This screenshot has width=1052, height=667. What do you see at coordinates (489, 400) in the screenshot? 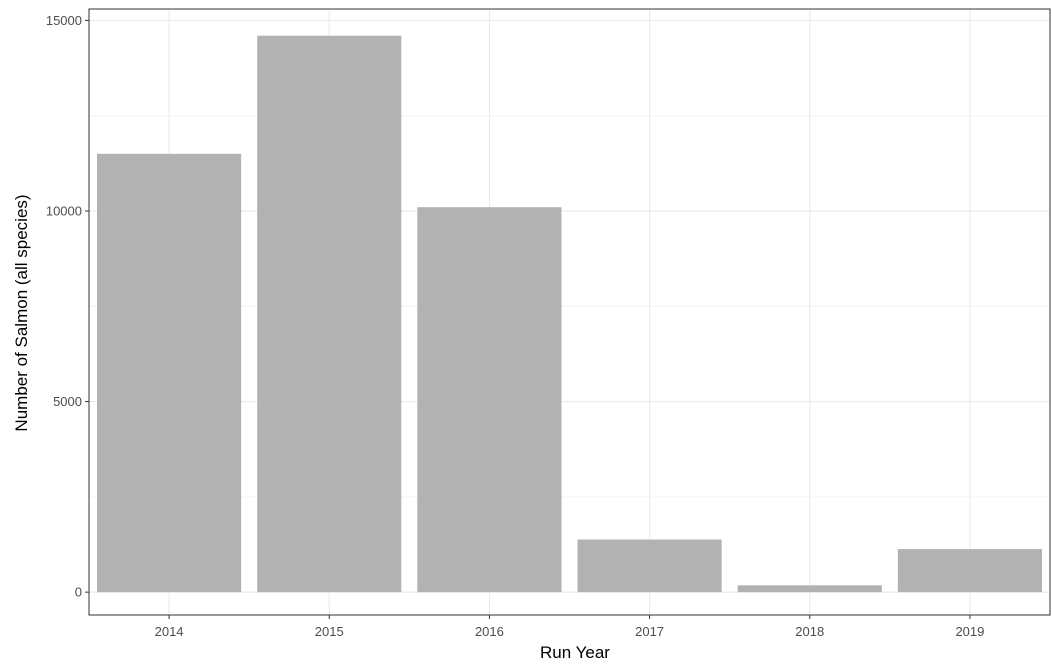
I see `bar-2016` at bounding box center [489, 400].